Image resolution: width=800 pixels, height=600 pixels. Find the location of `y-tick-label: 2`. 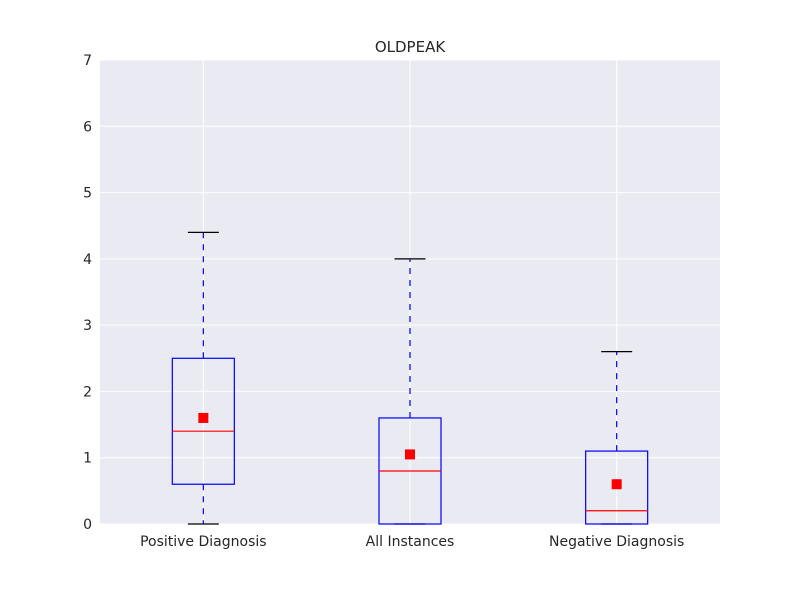

y-tick-label: 2 is located at coordinates (87, 392).